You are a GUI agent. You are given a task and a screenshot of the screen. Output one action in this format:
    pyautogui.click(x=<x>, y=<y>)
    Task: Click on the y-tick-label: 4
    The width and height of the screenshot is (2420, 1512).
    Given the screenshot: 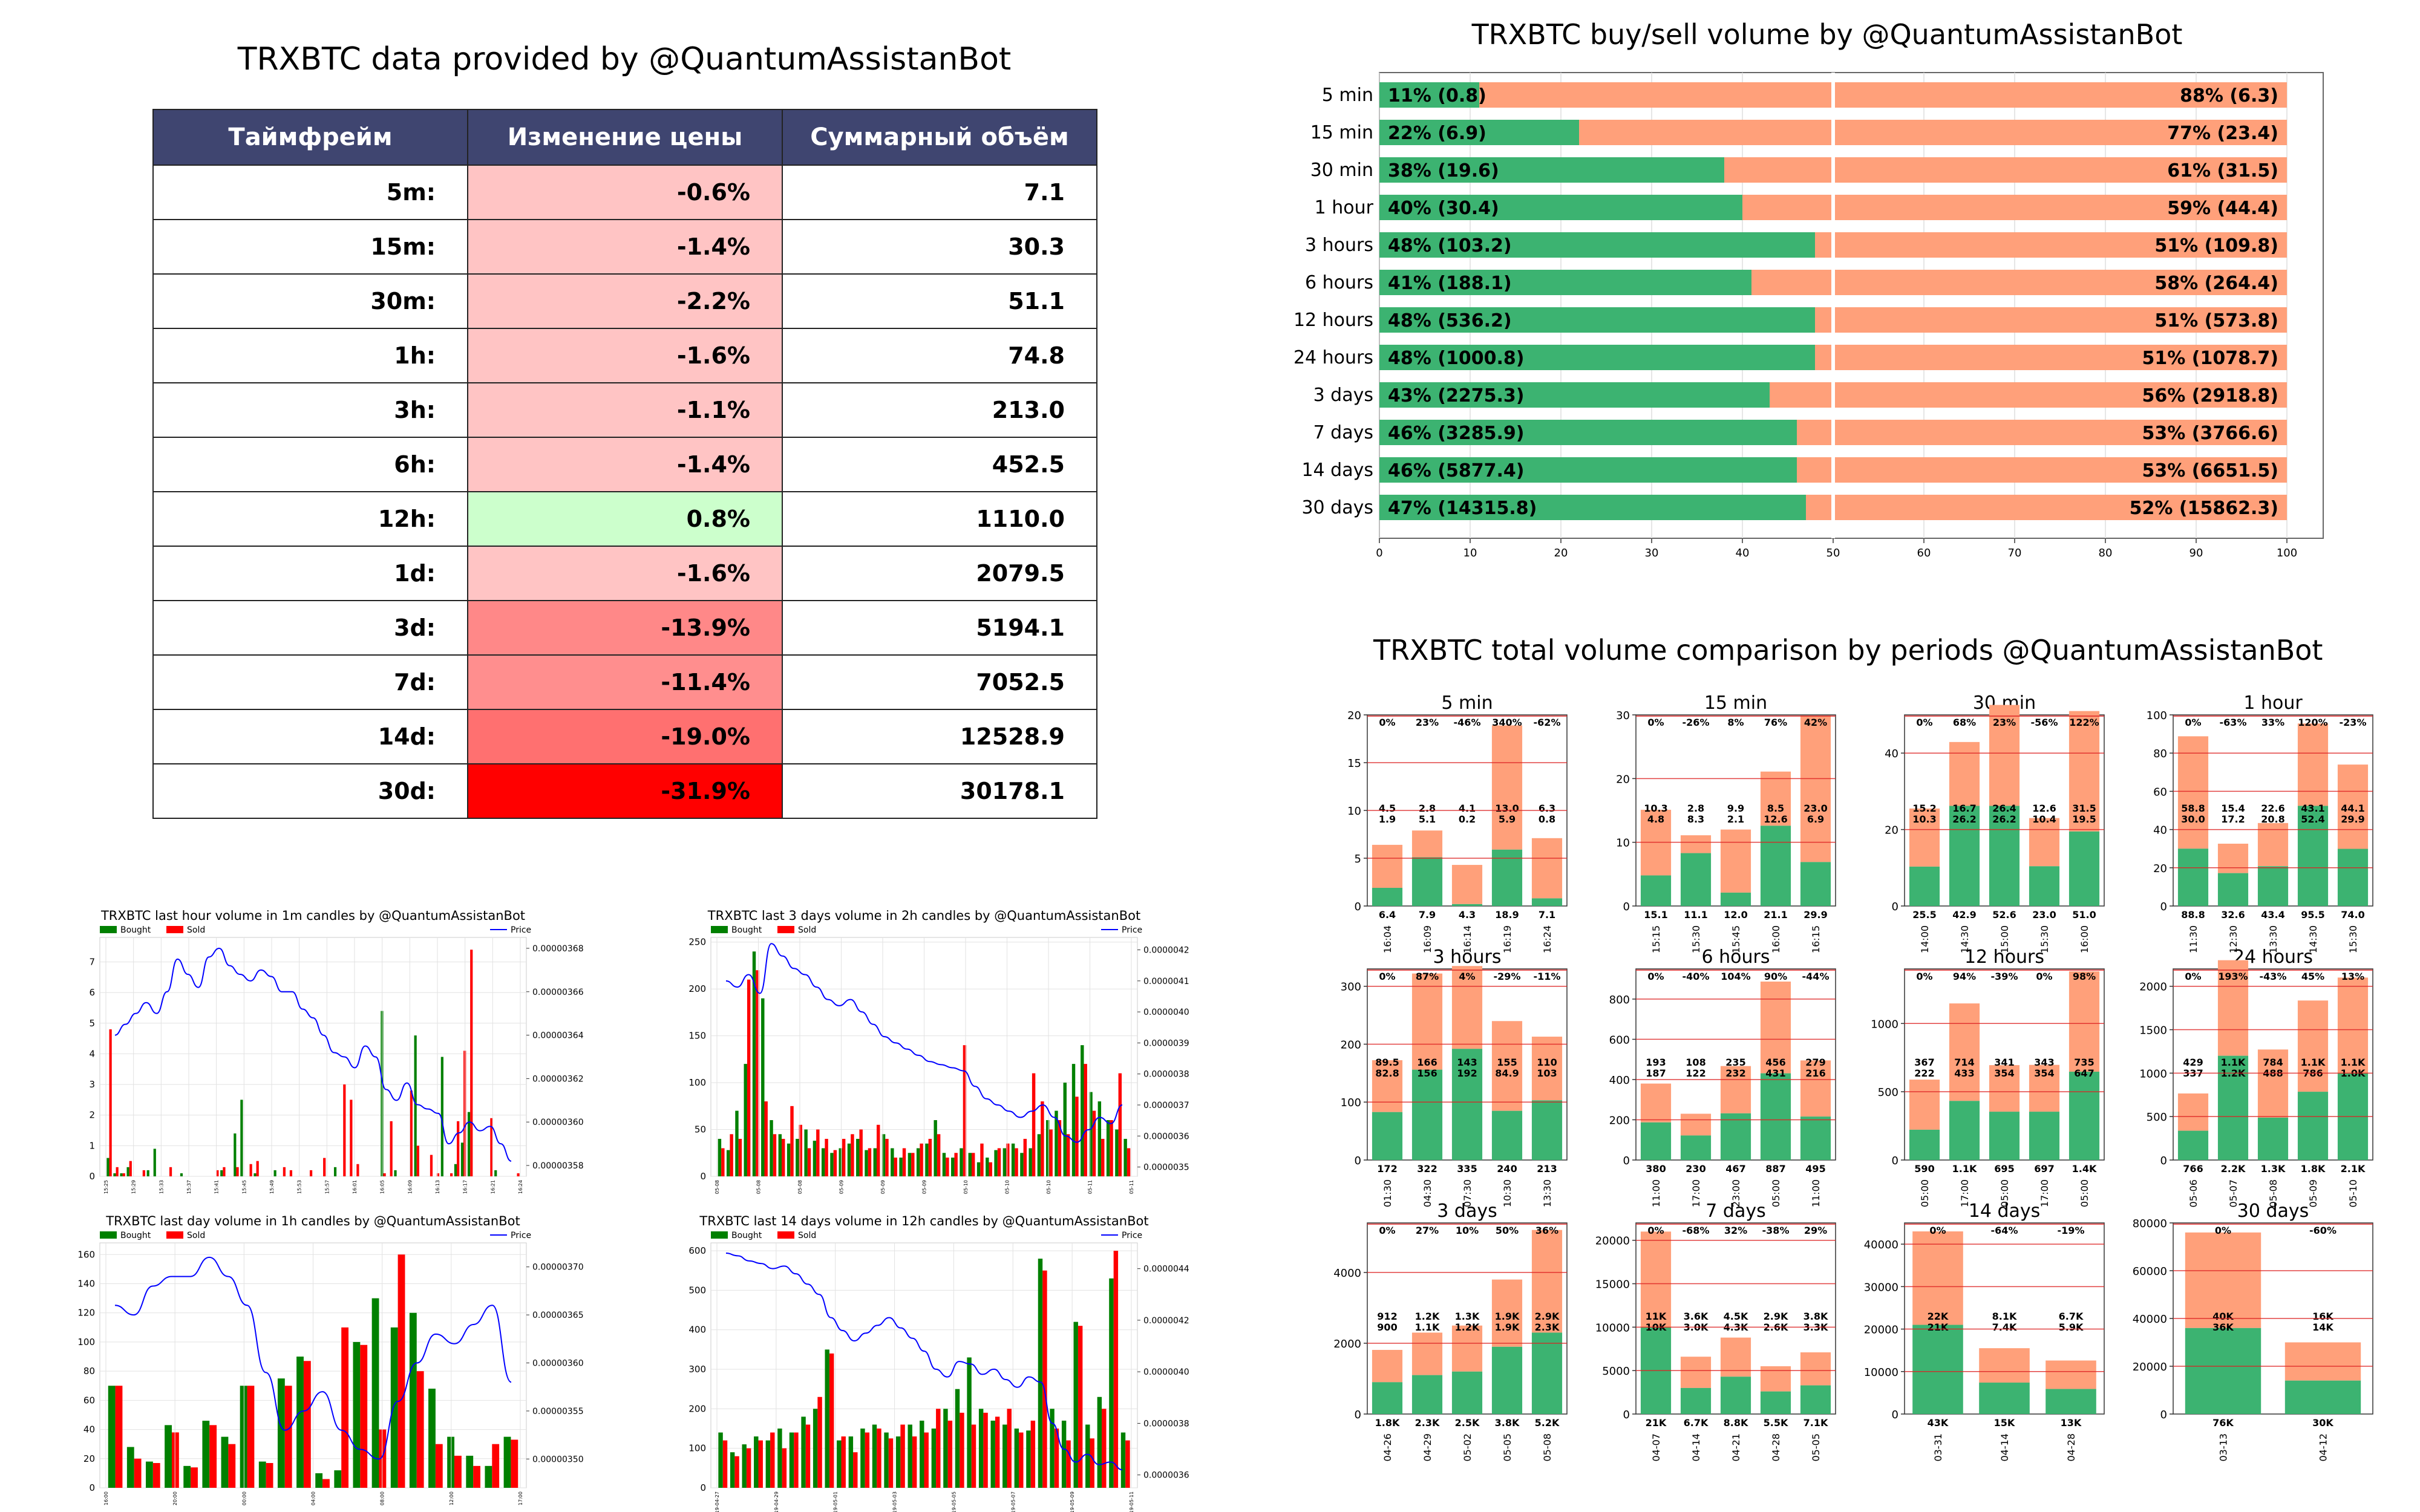 What is the action you would take?
    pyautogui.click(x=92, y=1053)
    